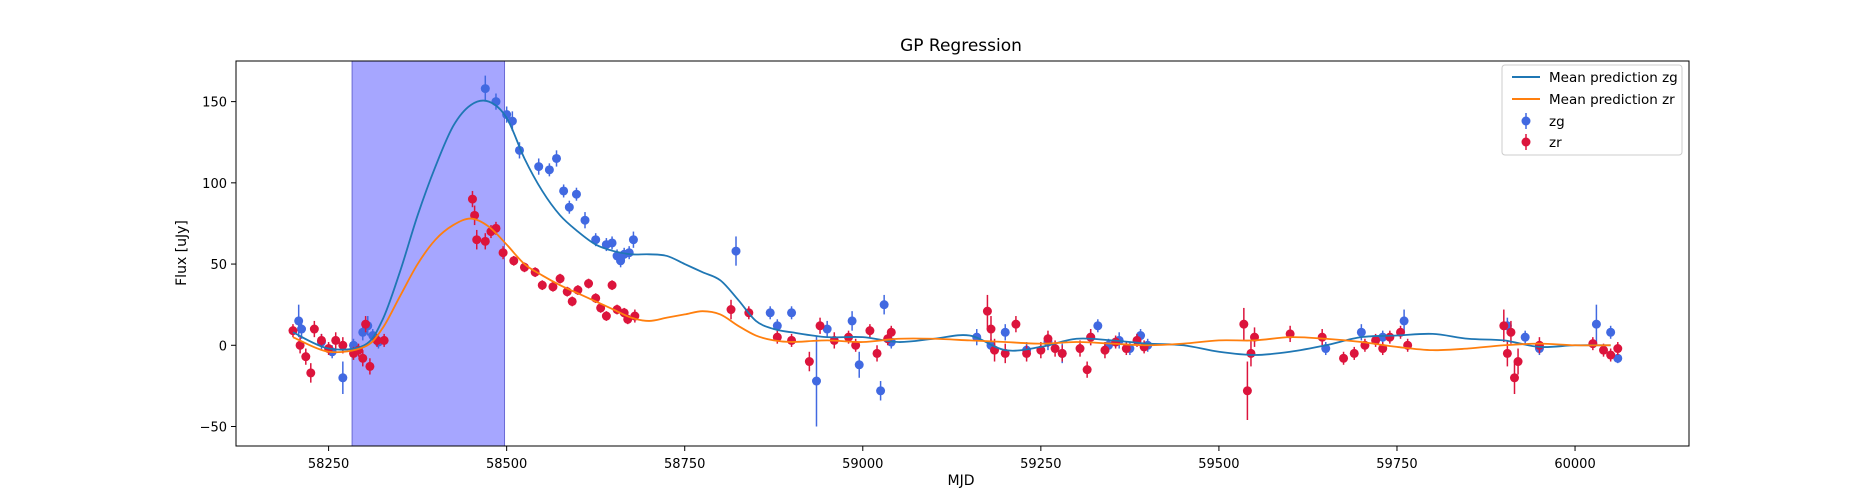 Image resolution: width=1875 pixels, height=500 pixels. Describe the element at coordinates (328, 464) in the screenshot. I see `x-tick-label: 58250` at that location.